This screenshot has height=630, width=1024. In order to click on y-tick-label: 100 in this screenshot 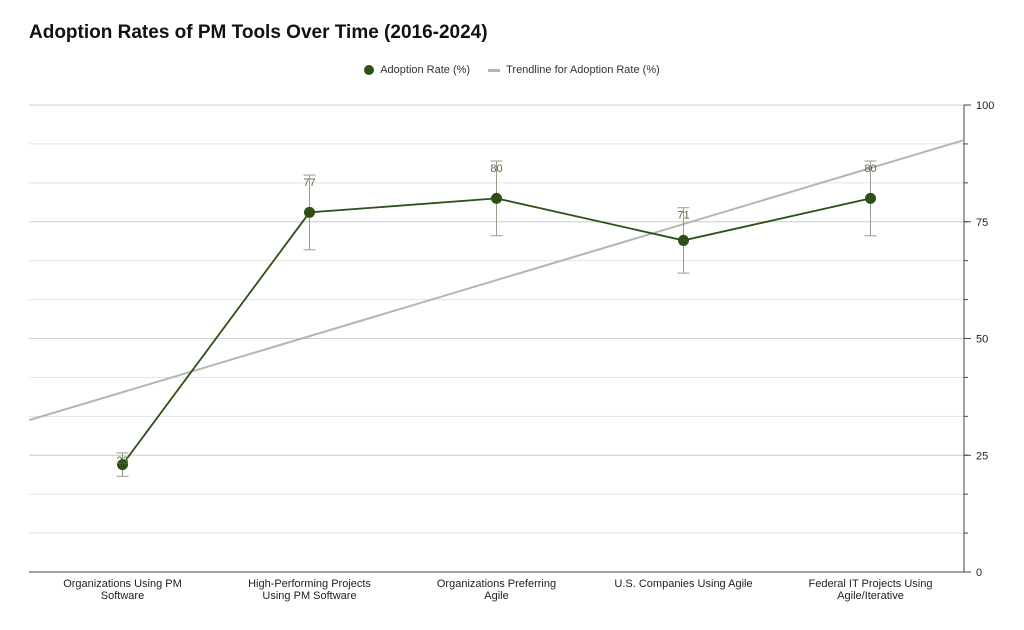, I will do `click(985, 106)`.